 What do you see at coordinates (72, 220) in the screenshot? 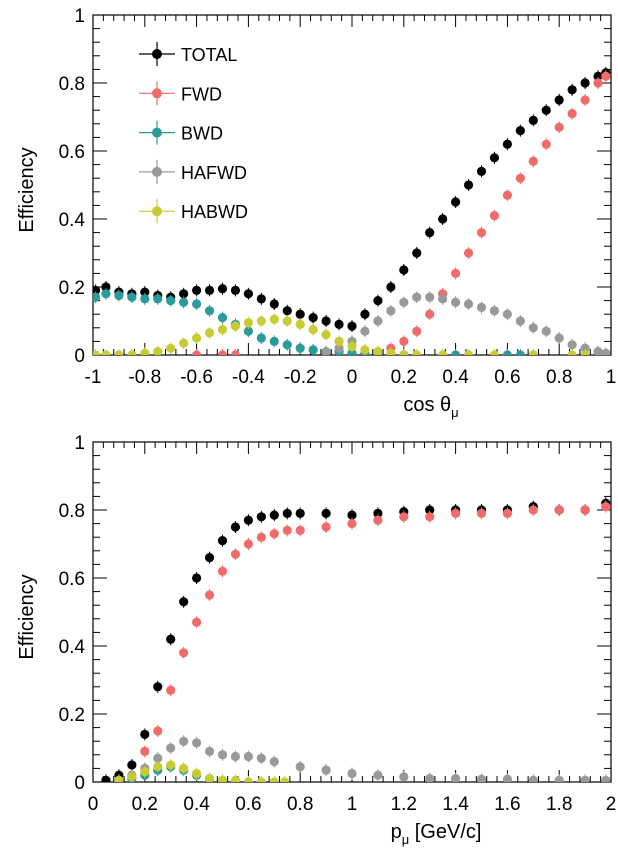
I see `y-tick-label: 0.4` at bounding box center [72, 220].